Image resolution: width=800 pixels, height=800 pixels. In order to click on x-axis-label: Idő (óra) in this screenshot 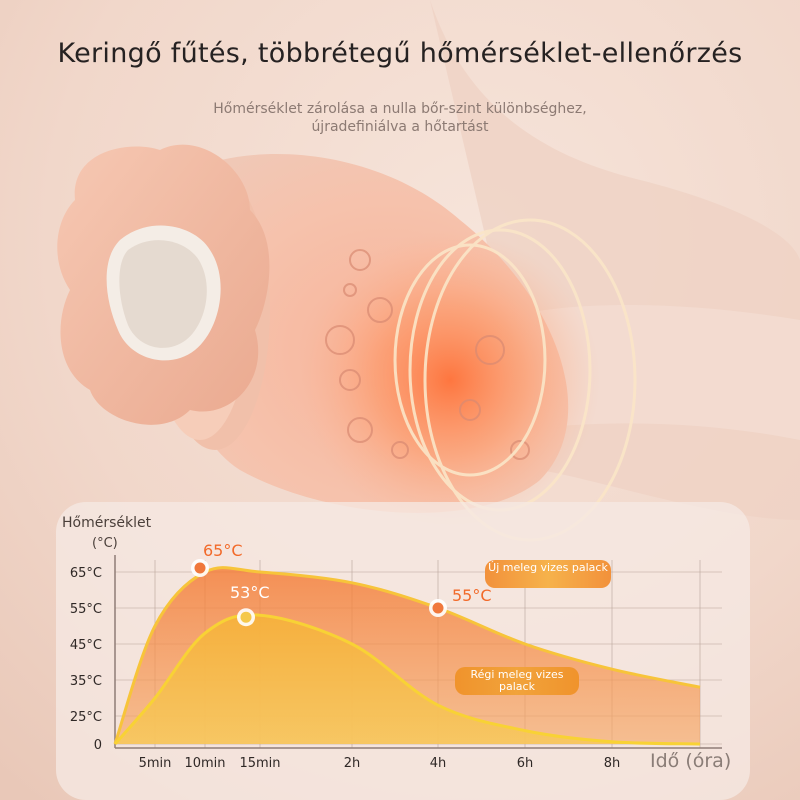, I will do `click(690, 761)`.